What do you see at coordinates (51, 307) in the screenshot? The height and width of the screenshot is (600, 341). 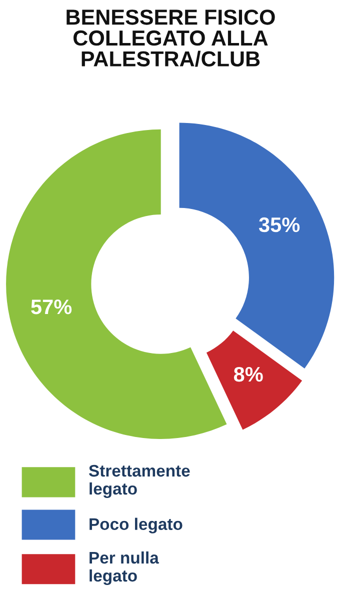 I see `data-label: 57%` at bounding box center [51, 307].